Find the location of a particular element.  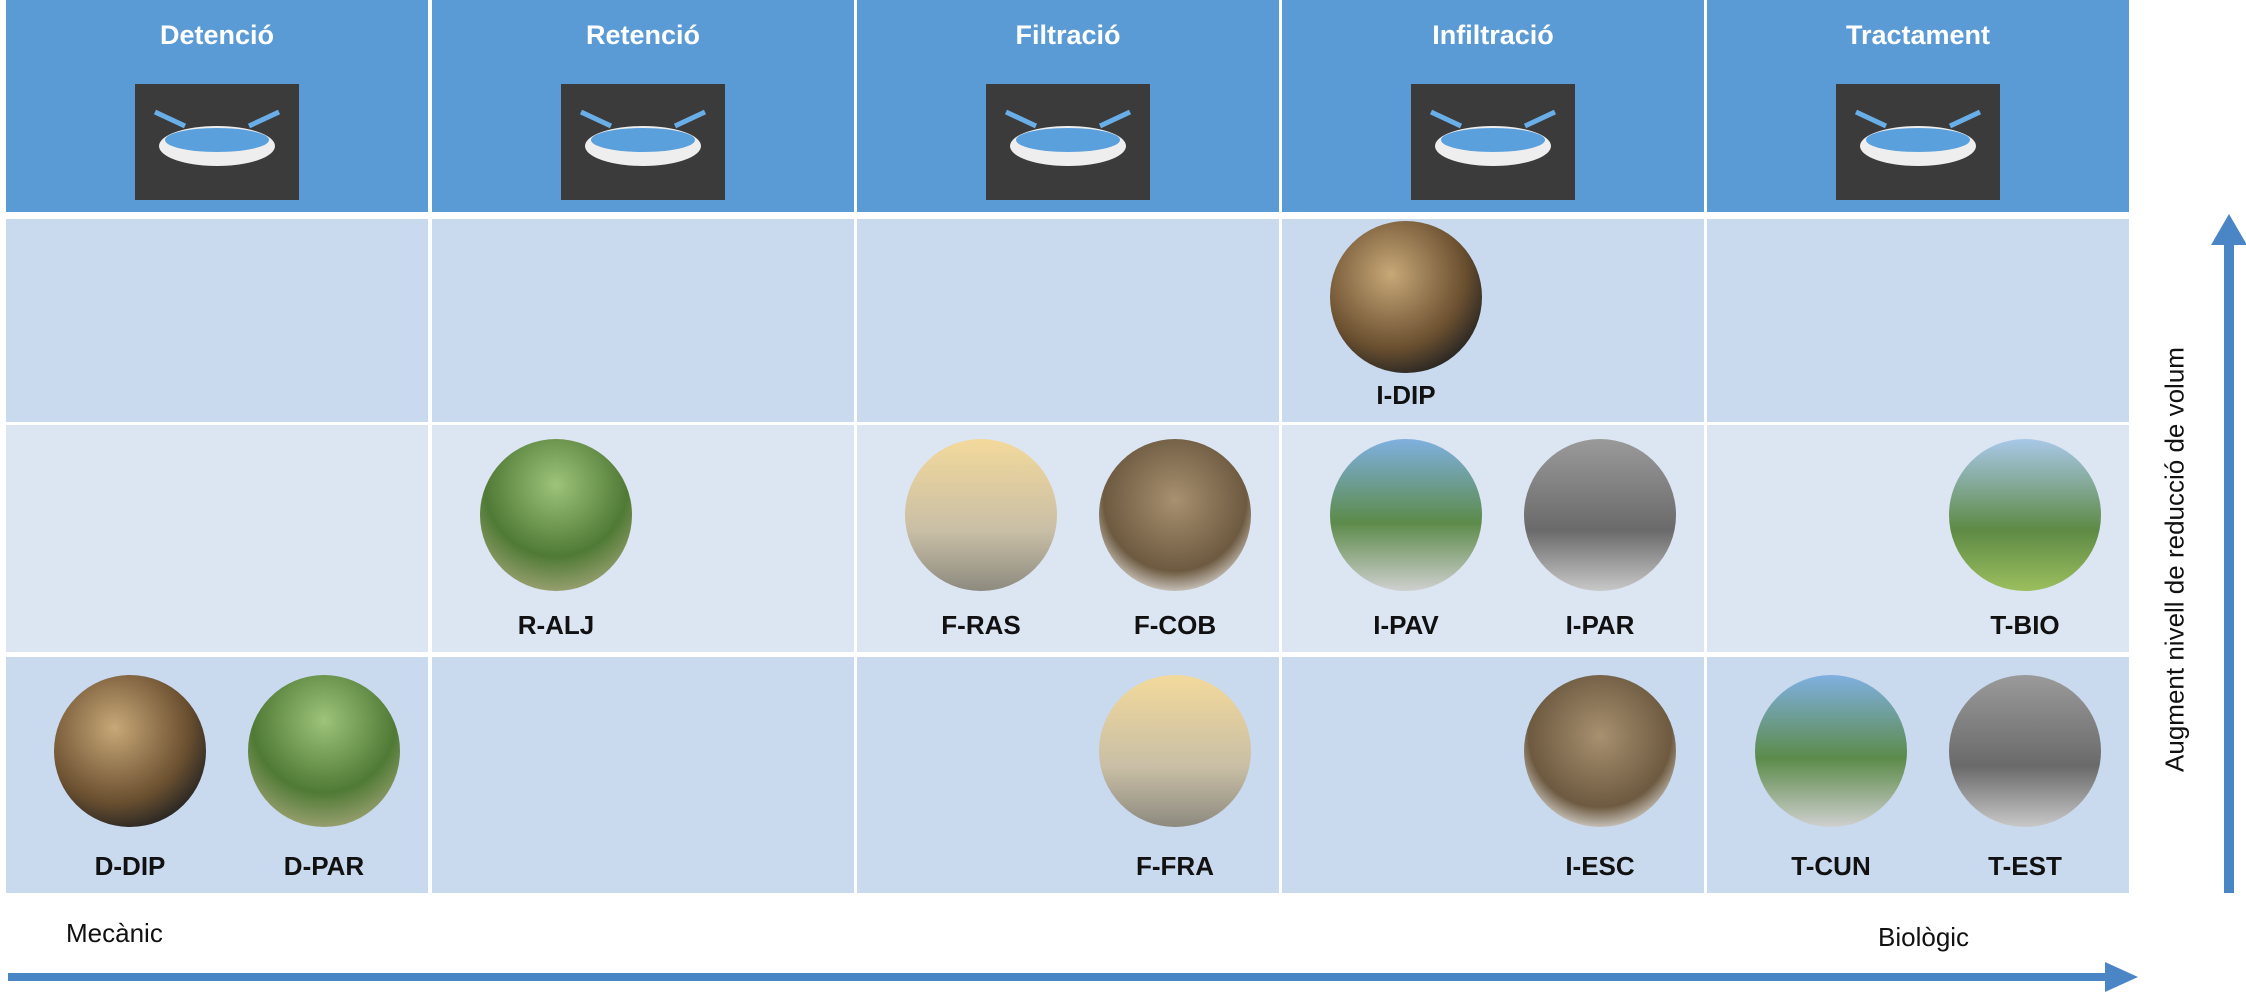

x-end-label: Biològic is located at coordinates (1924, 937).